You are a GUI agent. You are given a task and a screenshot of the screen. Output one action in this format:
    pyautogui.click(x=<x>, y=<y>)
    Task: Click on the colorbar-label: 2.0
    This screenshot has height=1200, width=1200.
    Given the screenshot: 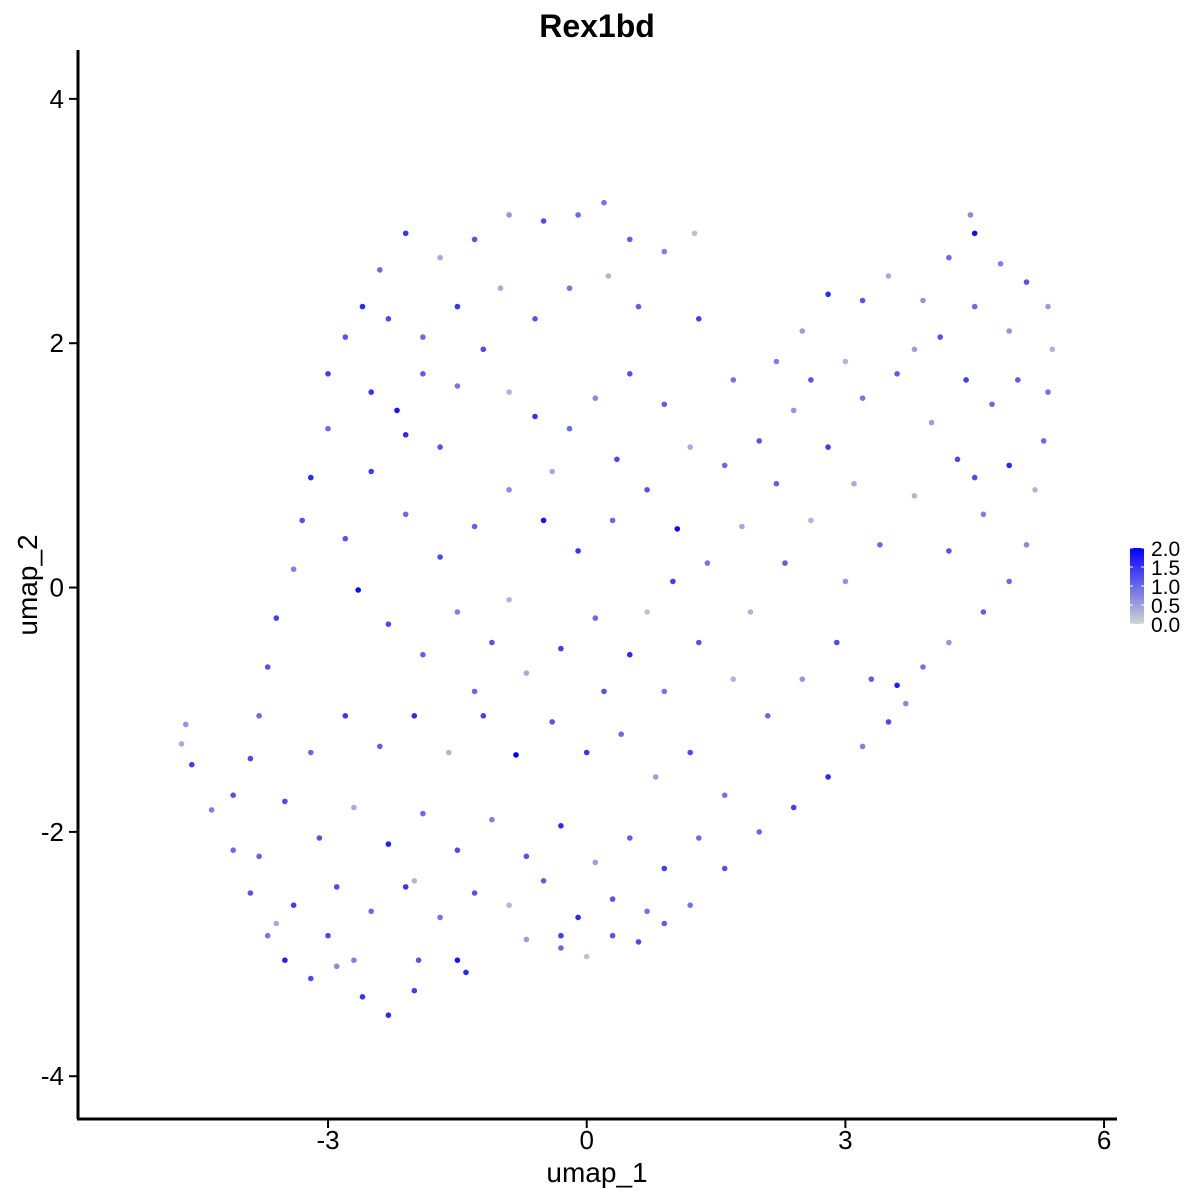 What is the action you would take?
    pyautogui.click(x=1165, y=549)
    